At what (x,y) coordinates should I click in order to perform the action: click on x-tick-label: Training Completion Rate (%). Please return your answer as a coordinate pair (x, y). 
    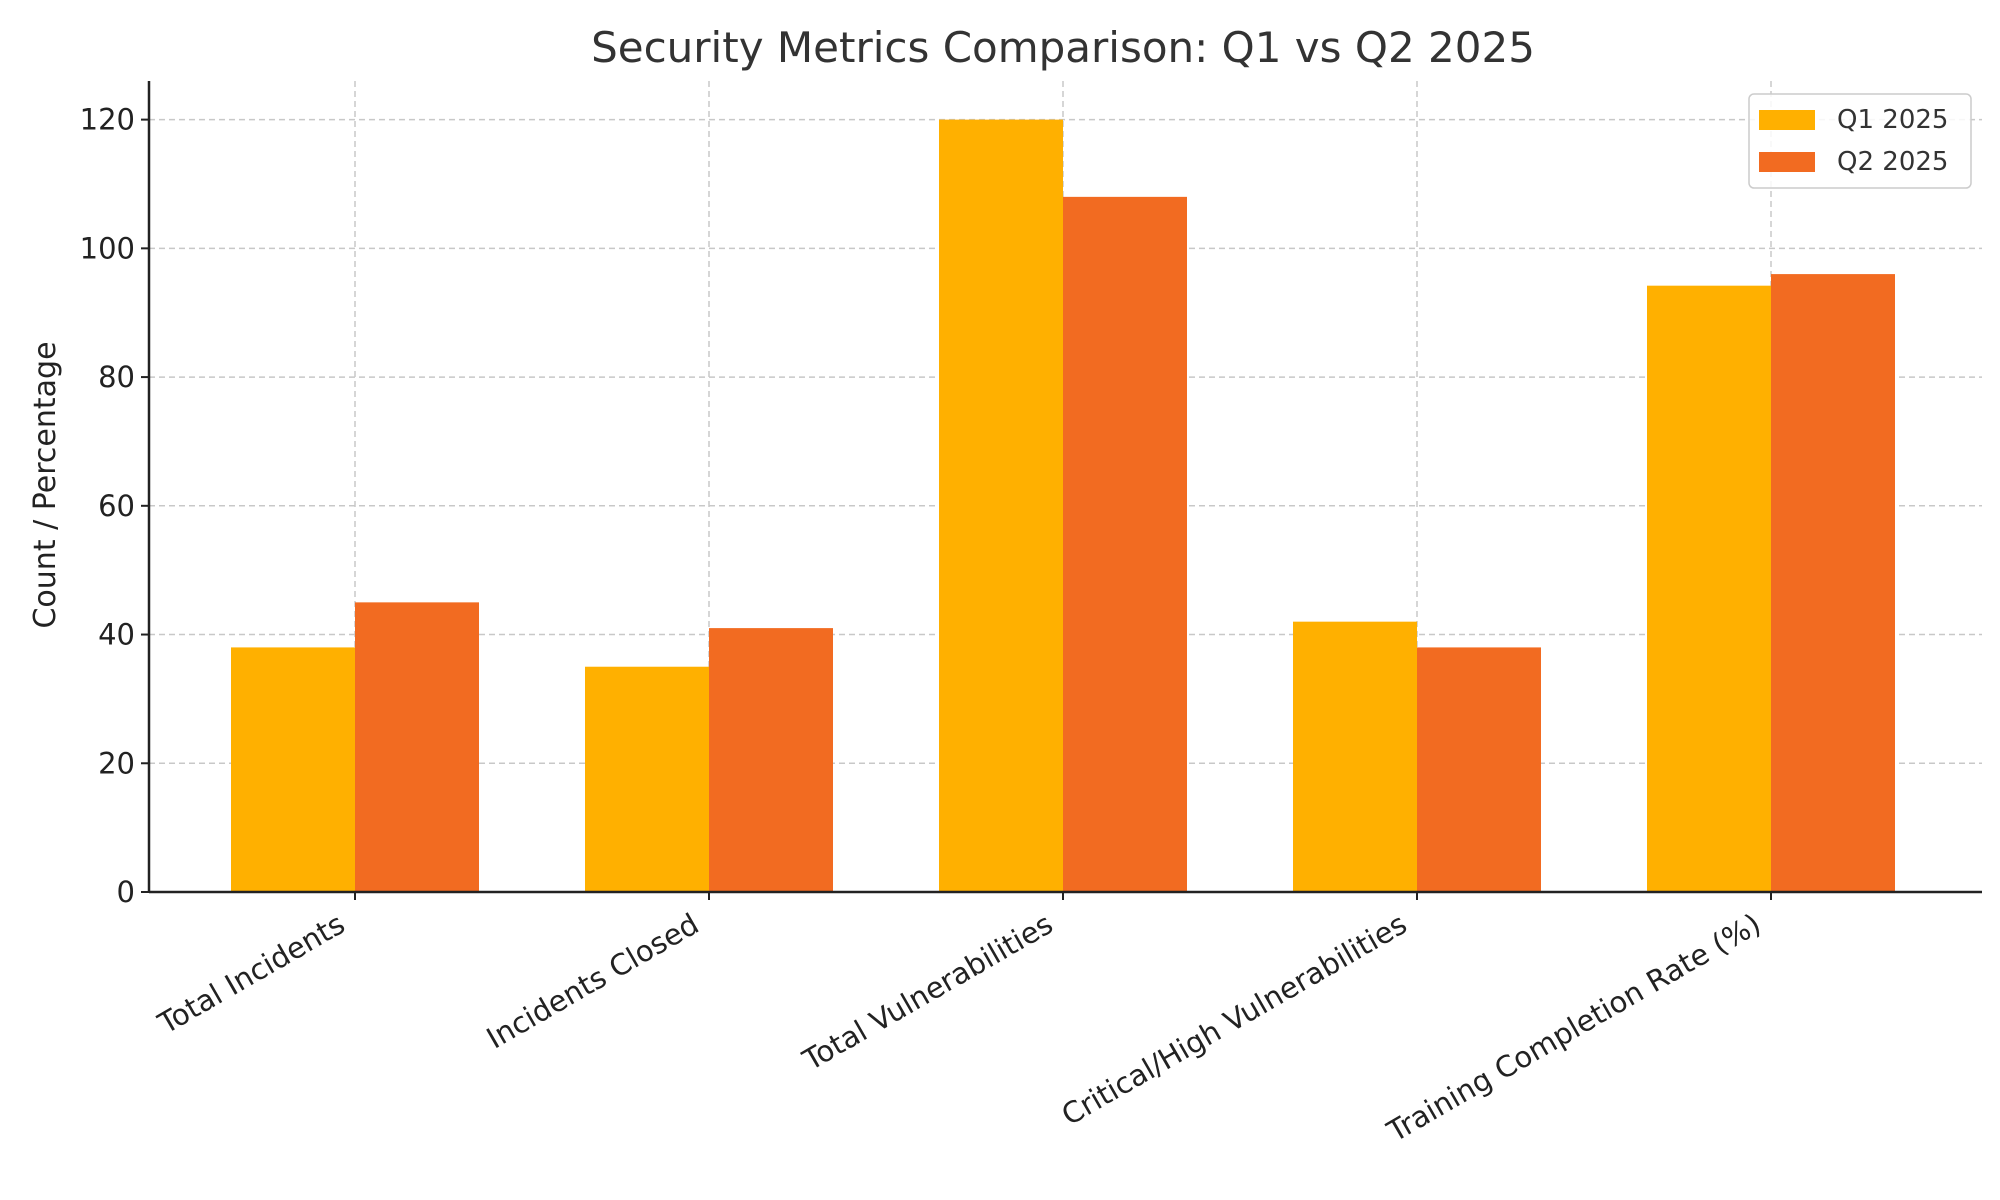
    Looking at the image, I should click on (1574, 1028).